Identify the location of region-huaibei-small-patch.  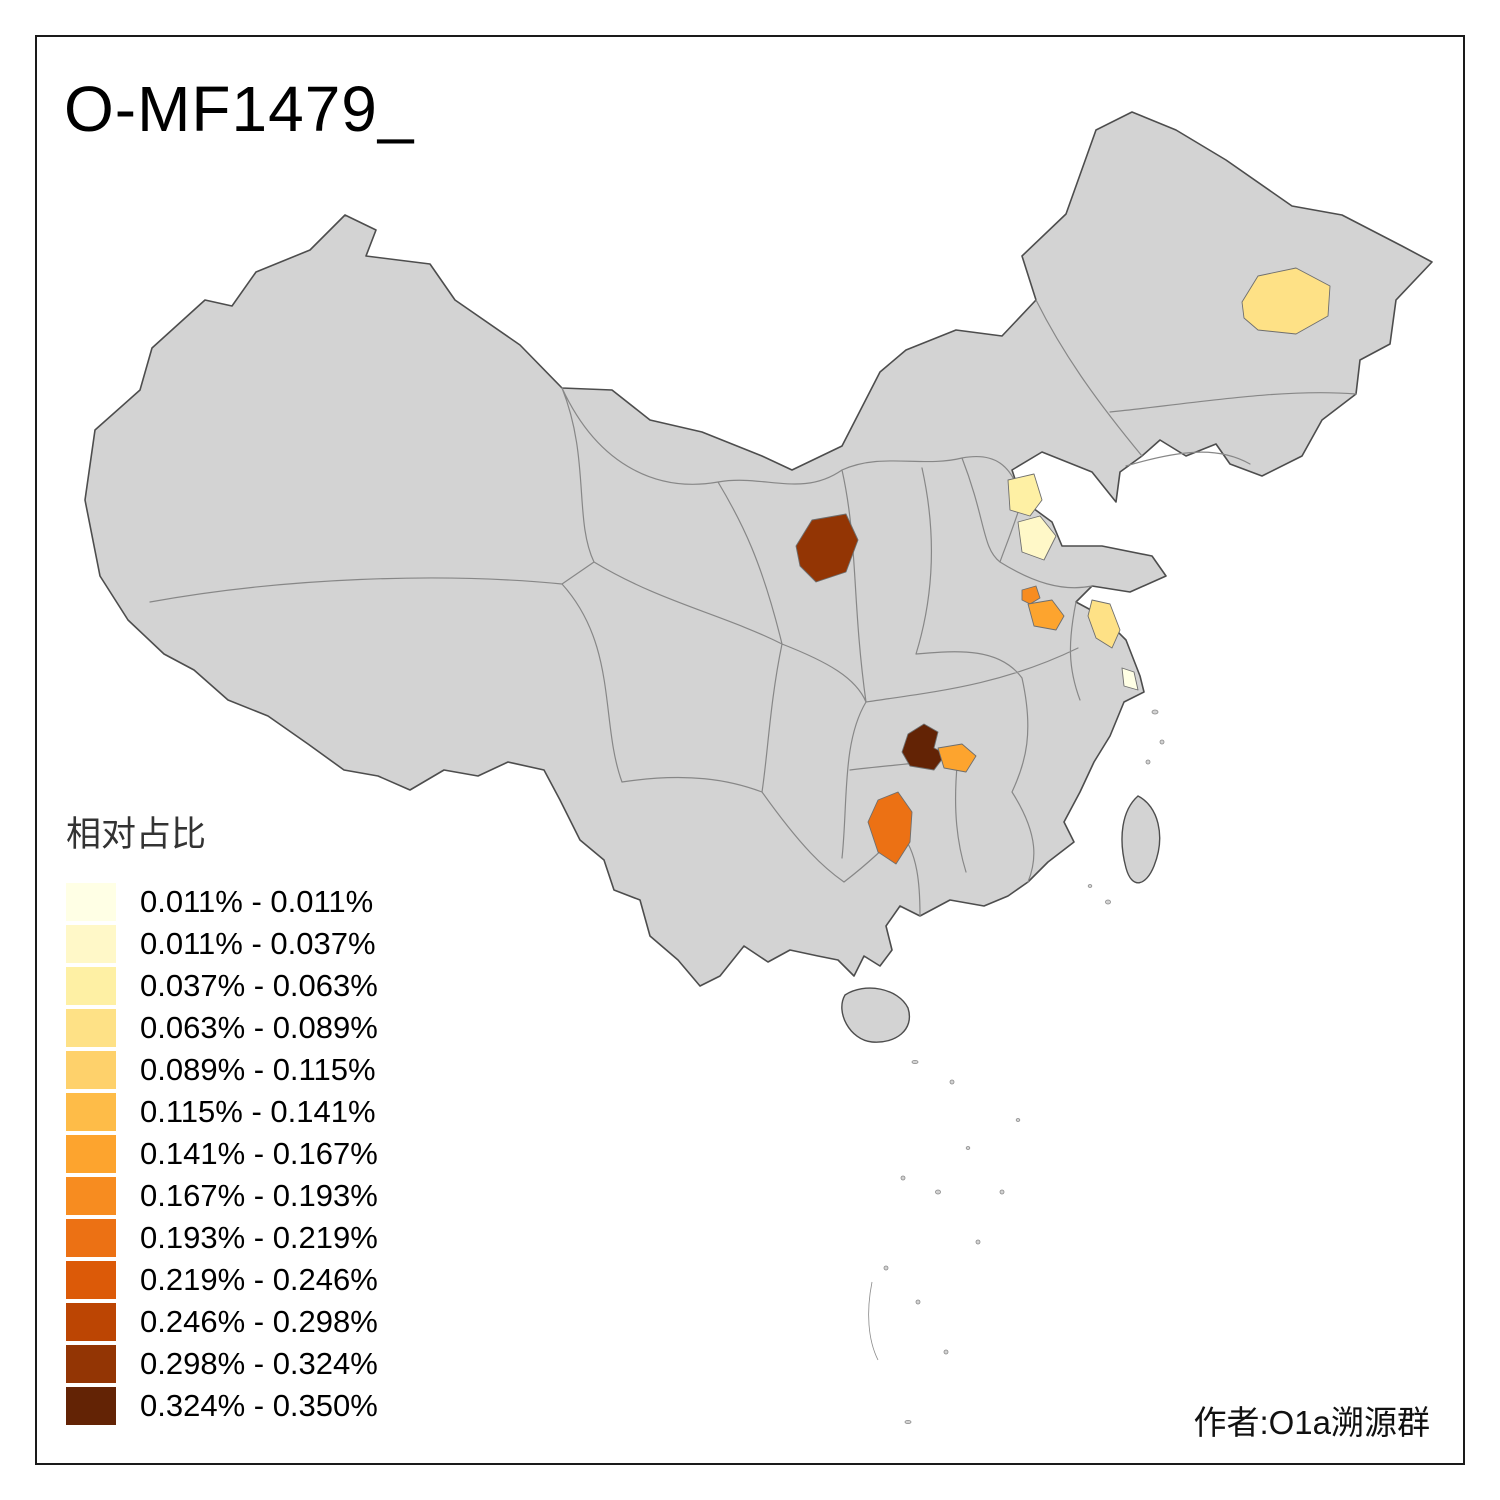
(1031, 595).